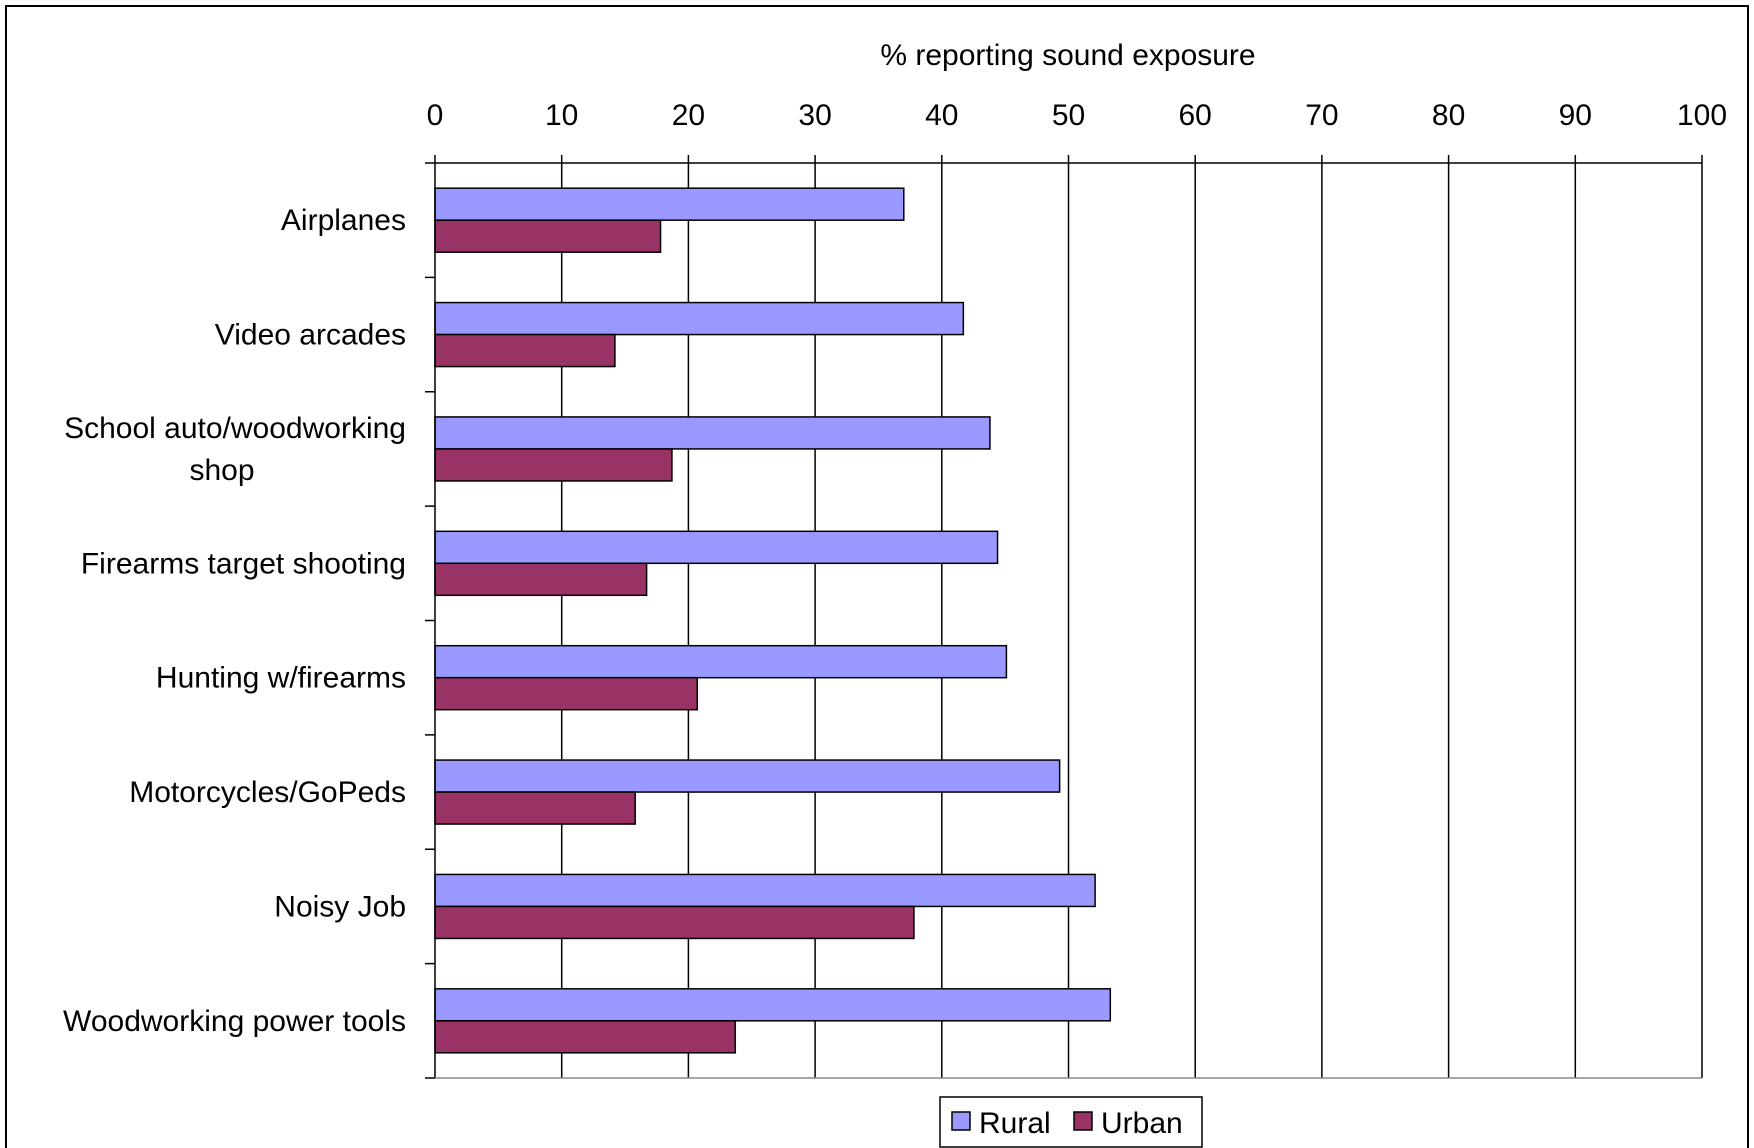 The height and width of the screenshot is (1148, 1754). What do you see at coordinates (1195, 115) in the screenshot?
I see `x-tick-label: 60` at bounding box center [1195, 115].